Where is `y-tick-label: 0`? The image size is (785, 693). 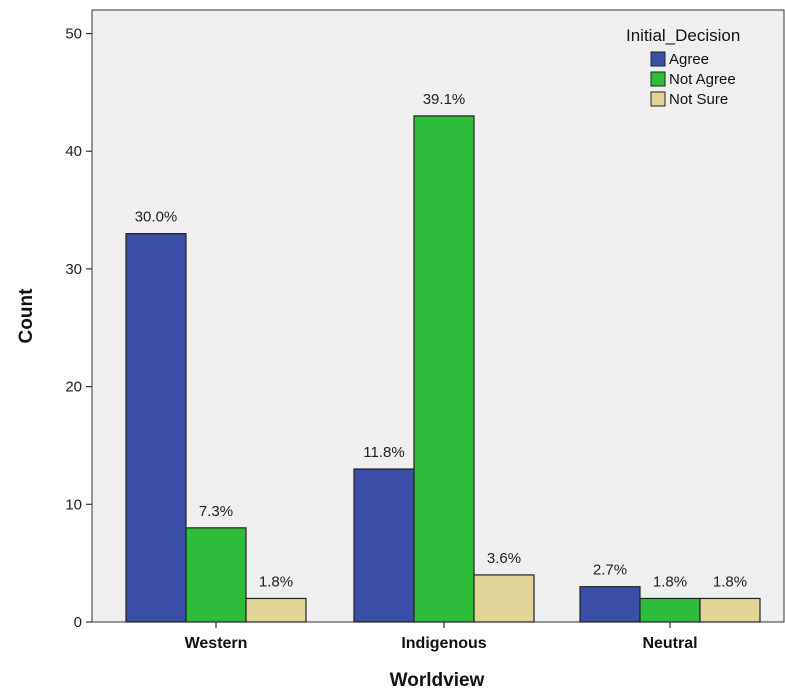 y-tick-label: 0 is located at coordinates (78, 622).